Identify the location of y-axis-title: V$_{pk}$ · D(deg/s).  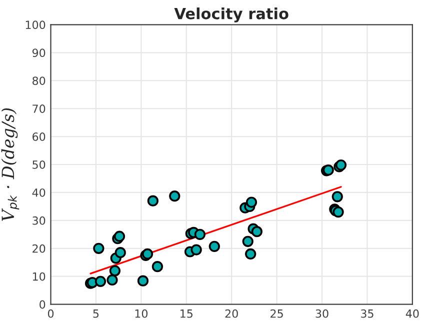
(10, 164).